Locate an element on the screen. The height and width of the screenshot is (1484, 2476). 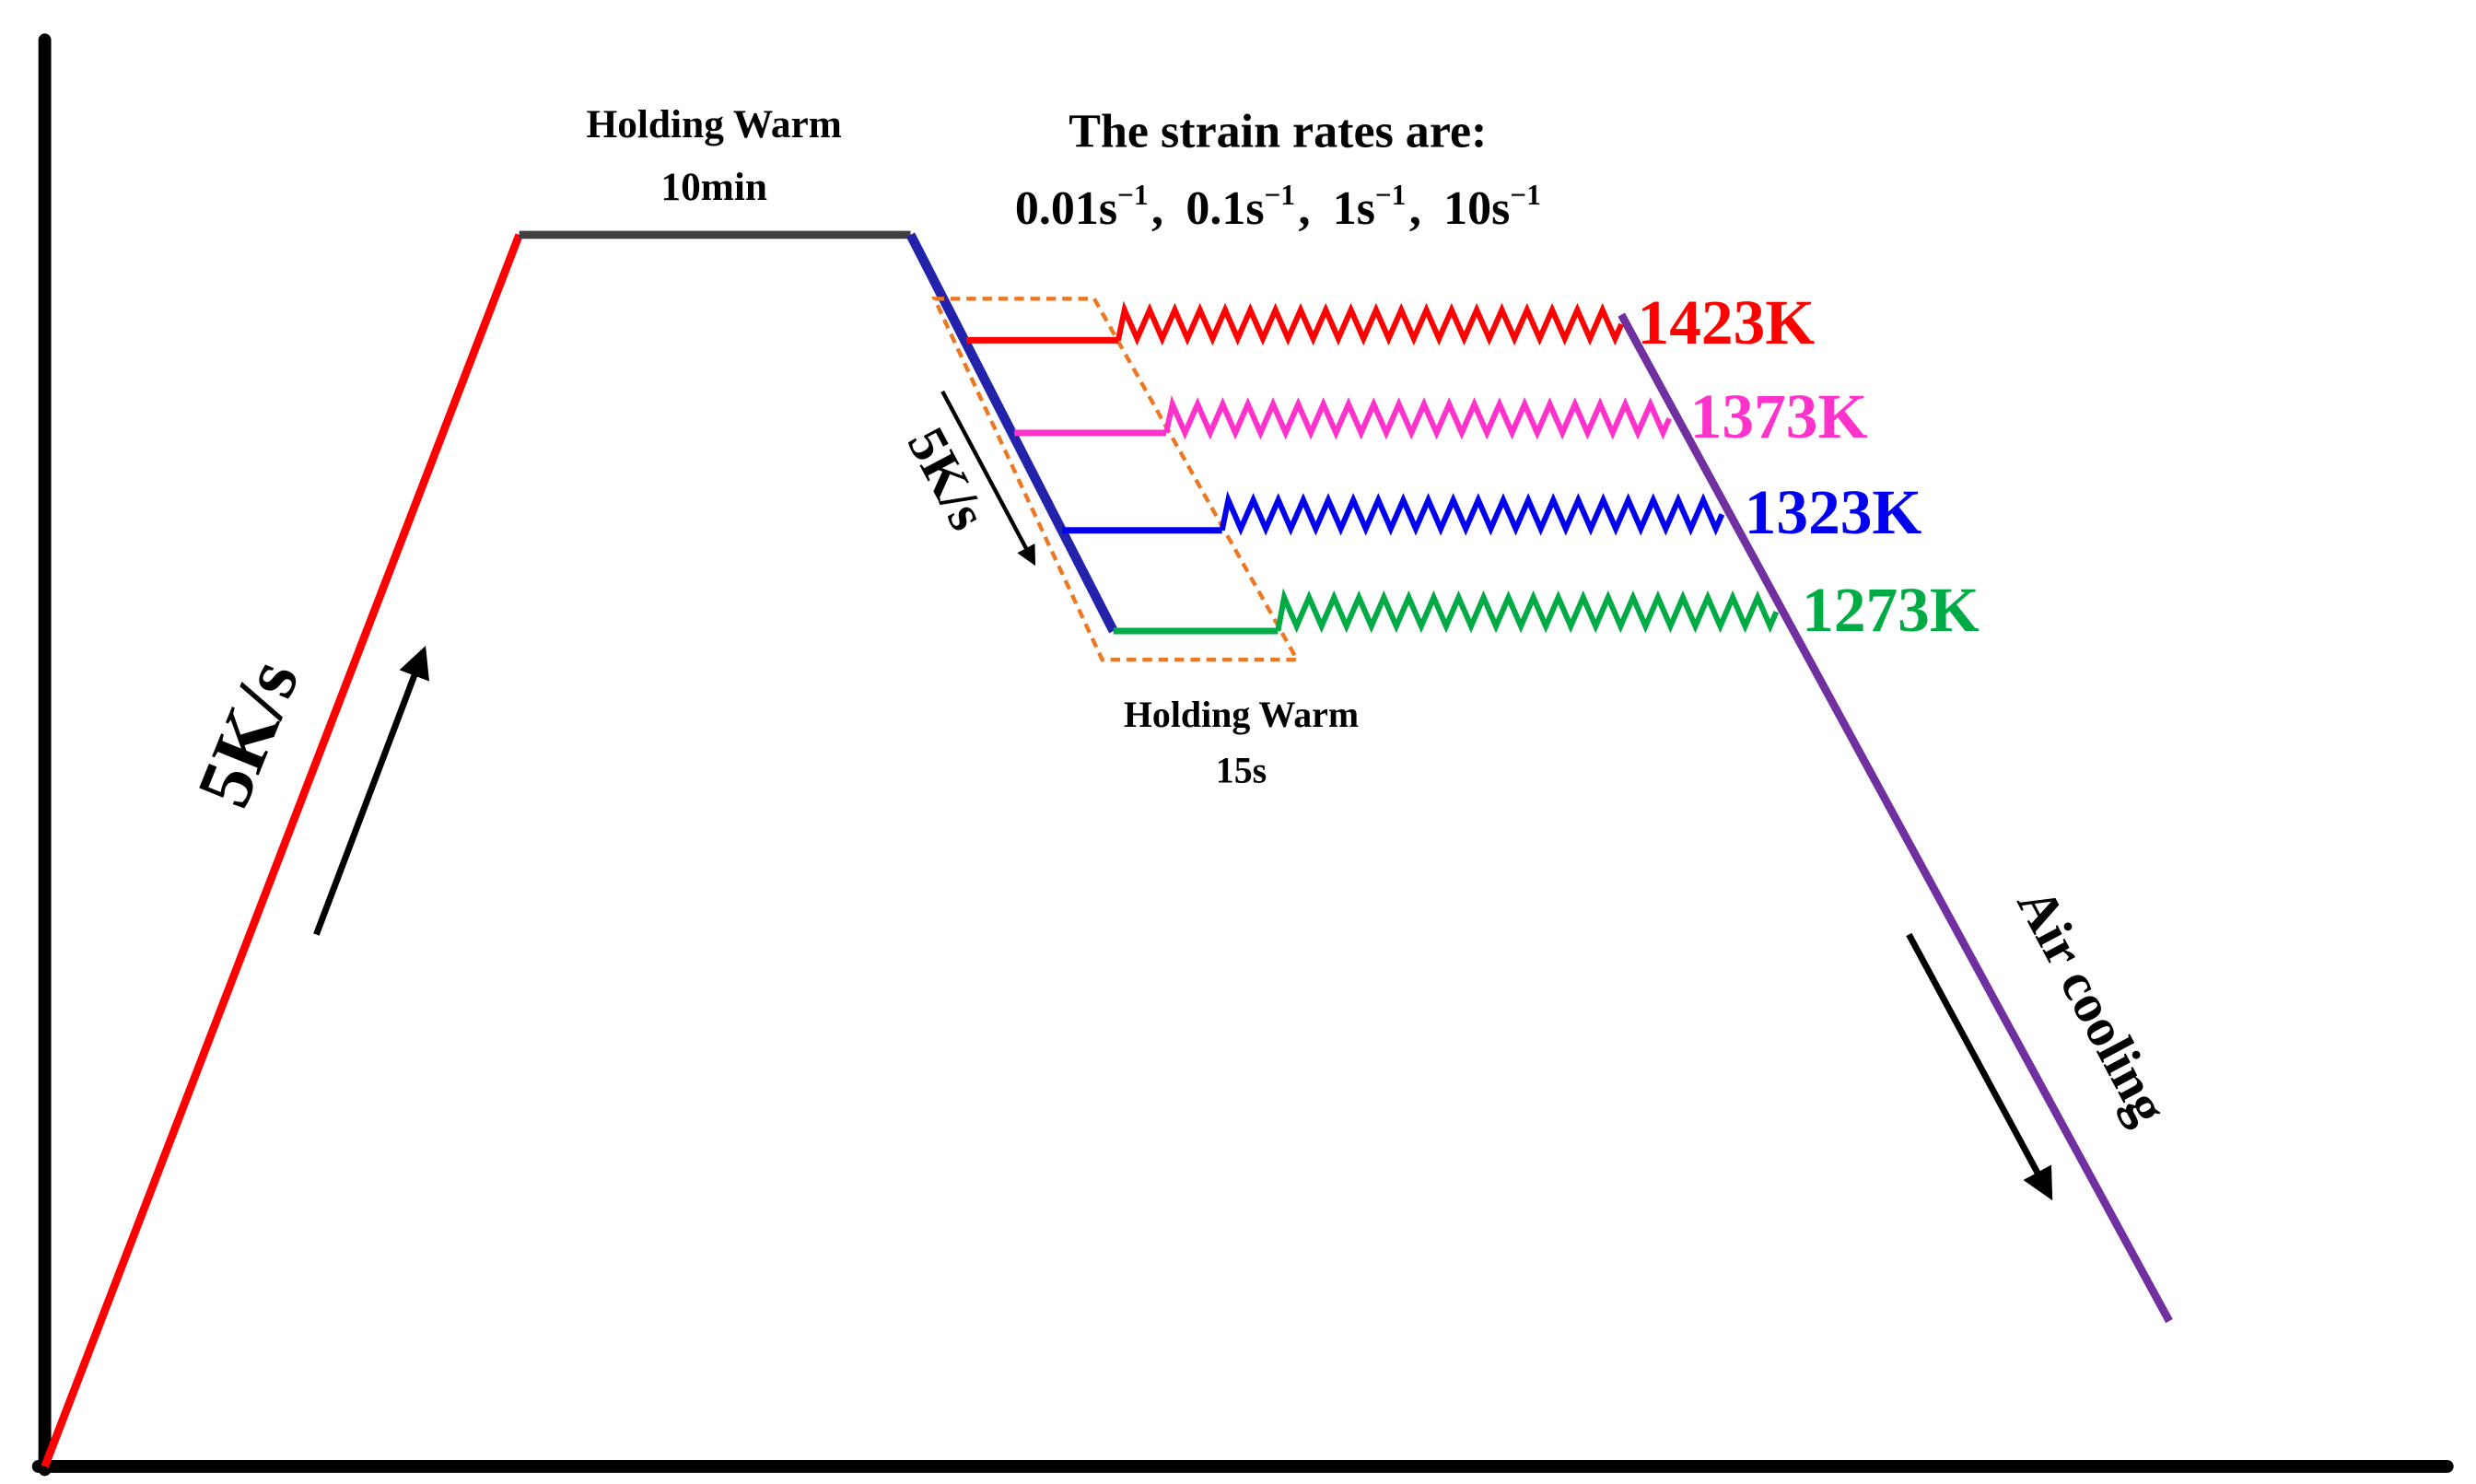
cooling-rate: 5K/s is located at coordinates (947, 478).